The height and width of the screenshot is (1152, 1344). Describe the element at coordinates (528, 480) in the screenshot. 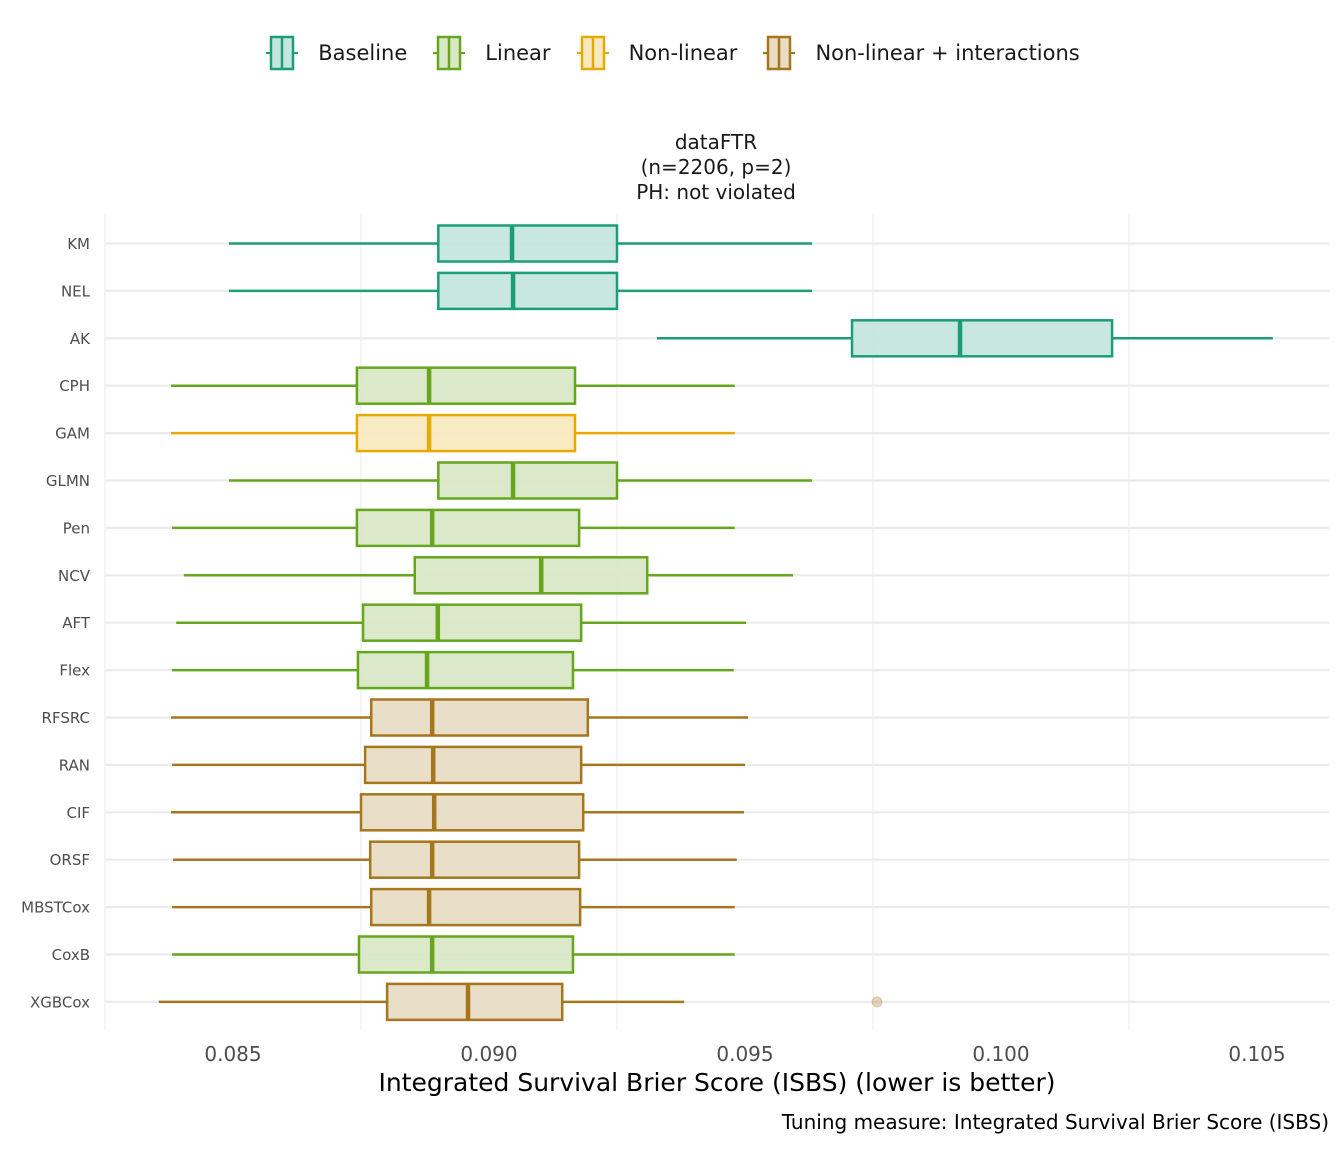

I see `box-glmn` at that location.